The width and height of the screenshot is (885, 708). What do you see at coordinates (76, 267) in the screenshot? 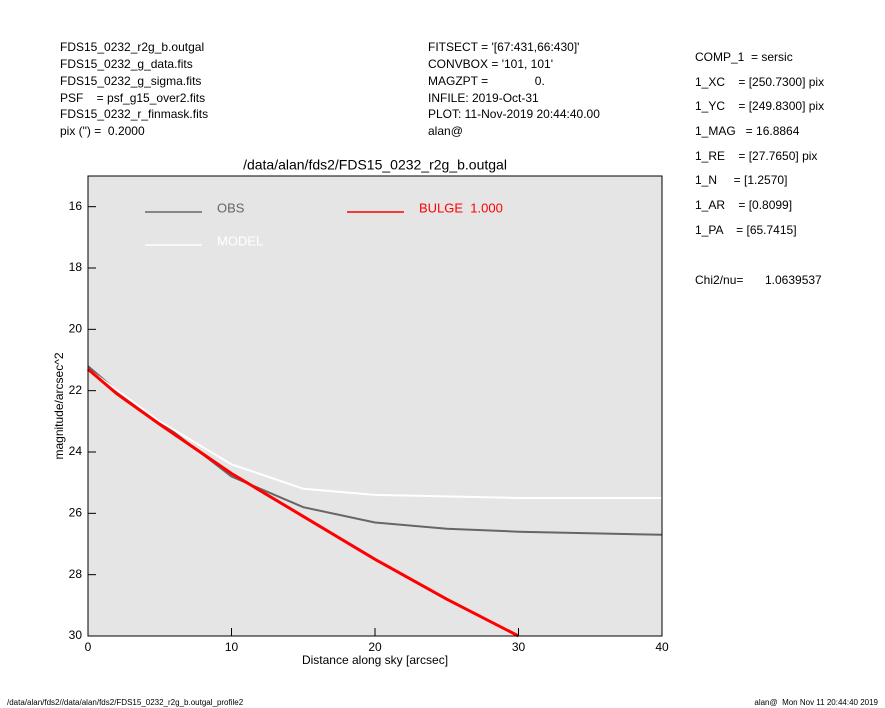
I see `y-tick-label: 18` at bounding box center [76, 267].